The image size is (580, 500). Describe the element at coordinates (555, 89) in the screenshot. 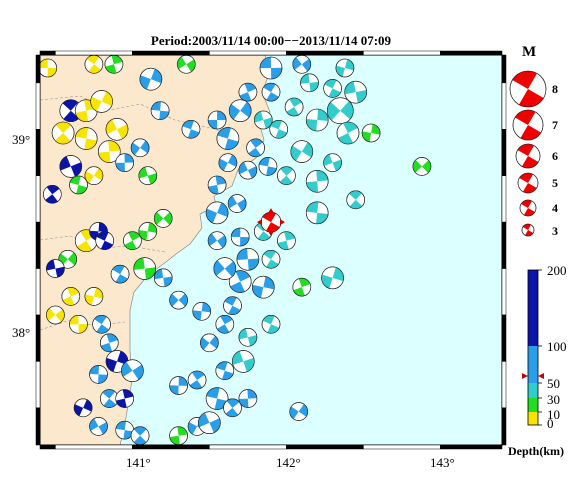

I see `mag-label-8: 8` at that location.